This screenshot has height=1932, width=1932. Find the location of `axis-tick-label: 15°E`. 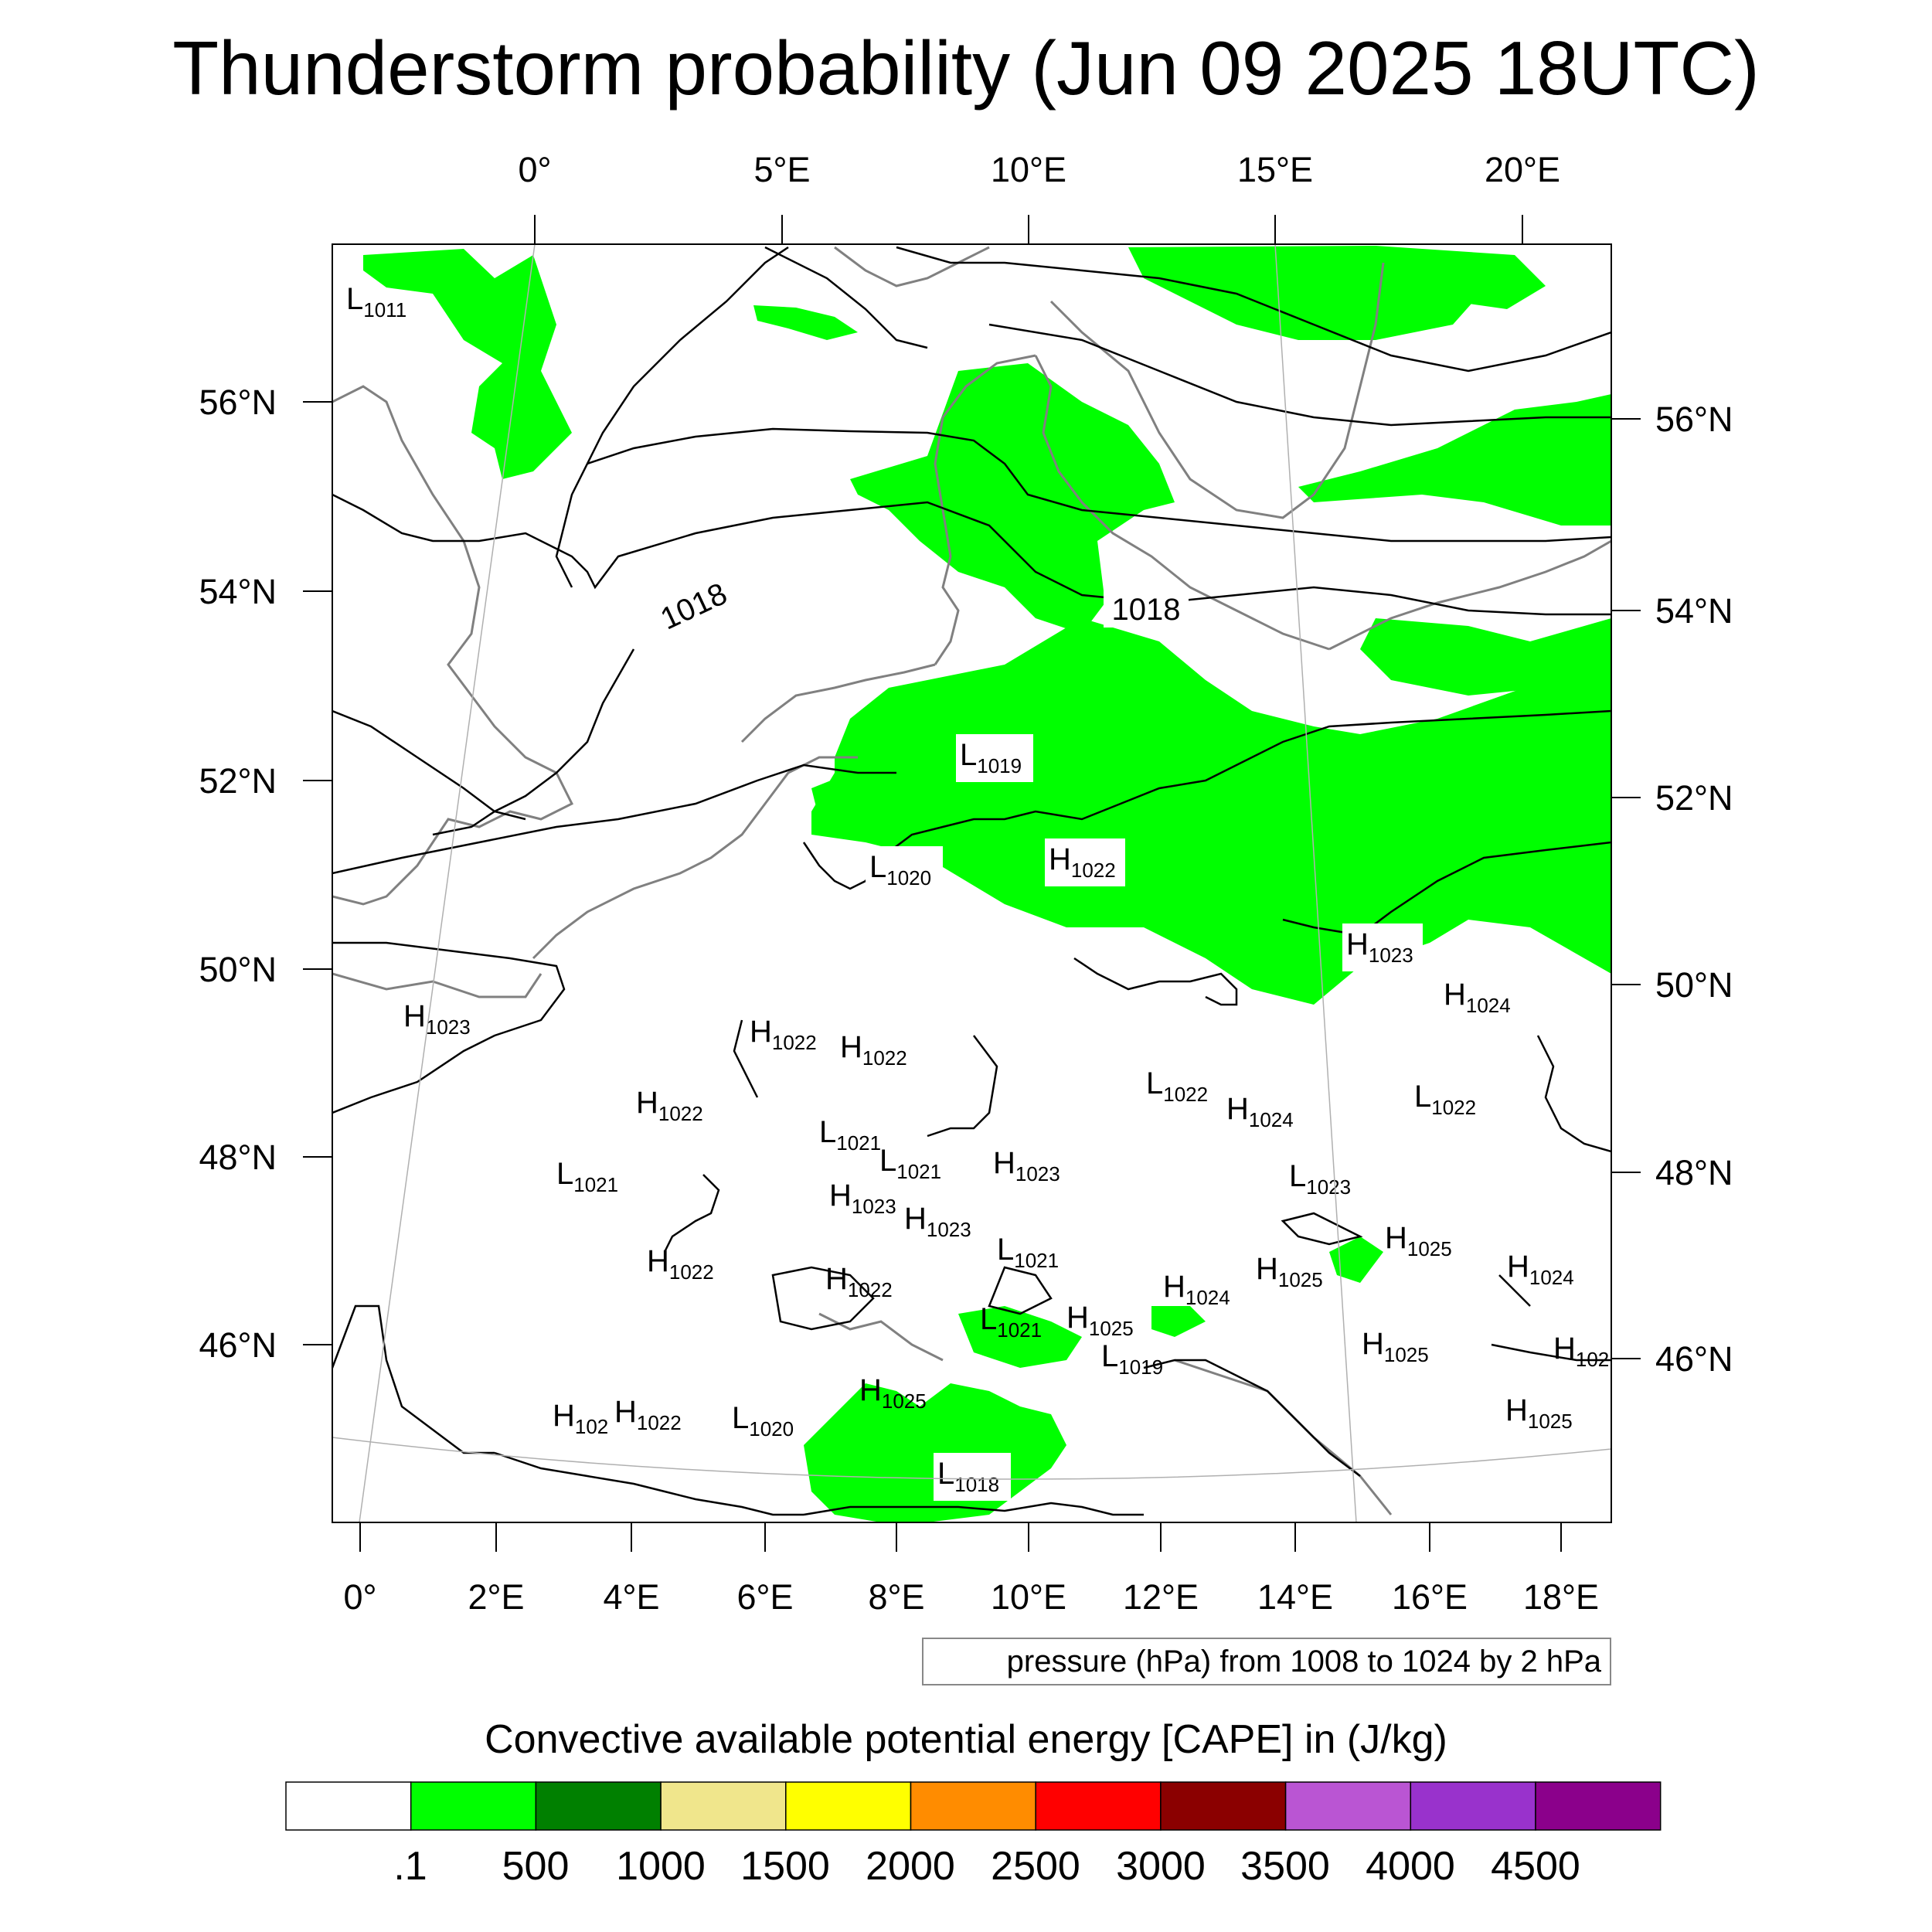

axis-tick-label: 15°E is located at coordinates (1275, 169).